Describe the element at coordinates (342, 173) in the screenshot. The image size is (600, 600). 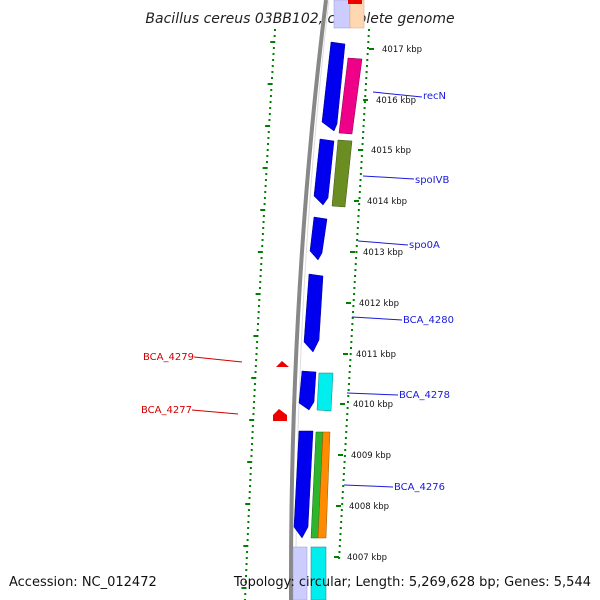
I see `feature-spoIVB-olive` at that location.